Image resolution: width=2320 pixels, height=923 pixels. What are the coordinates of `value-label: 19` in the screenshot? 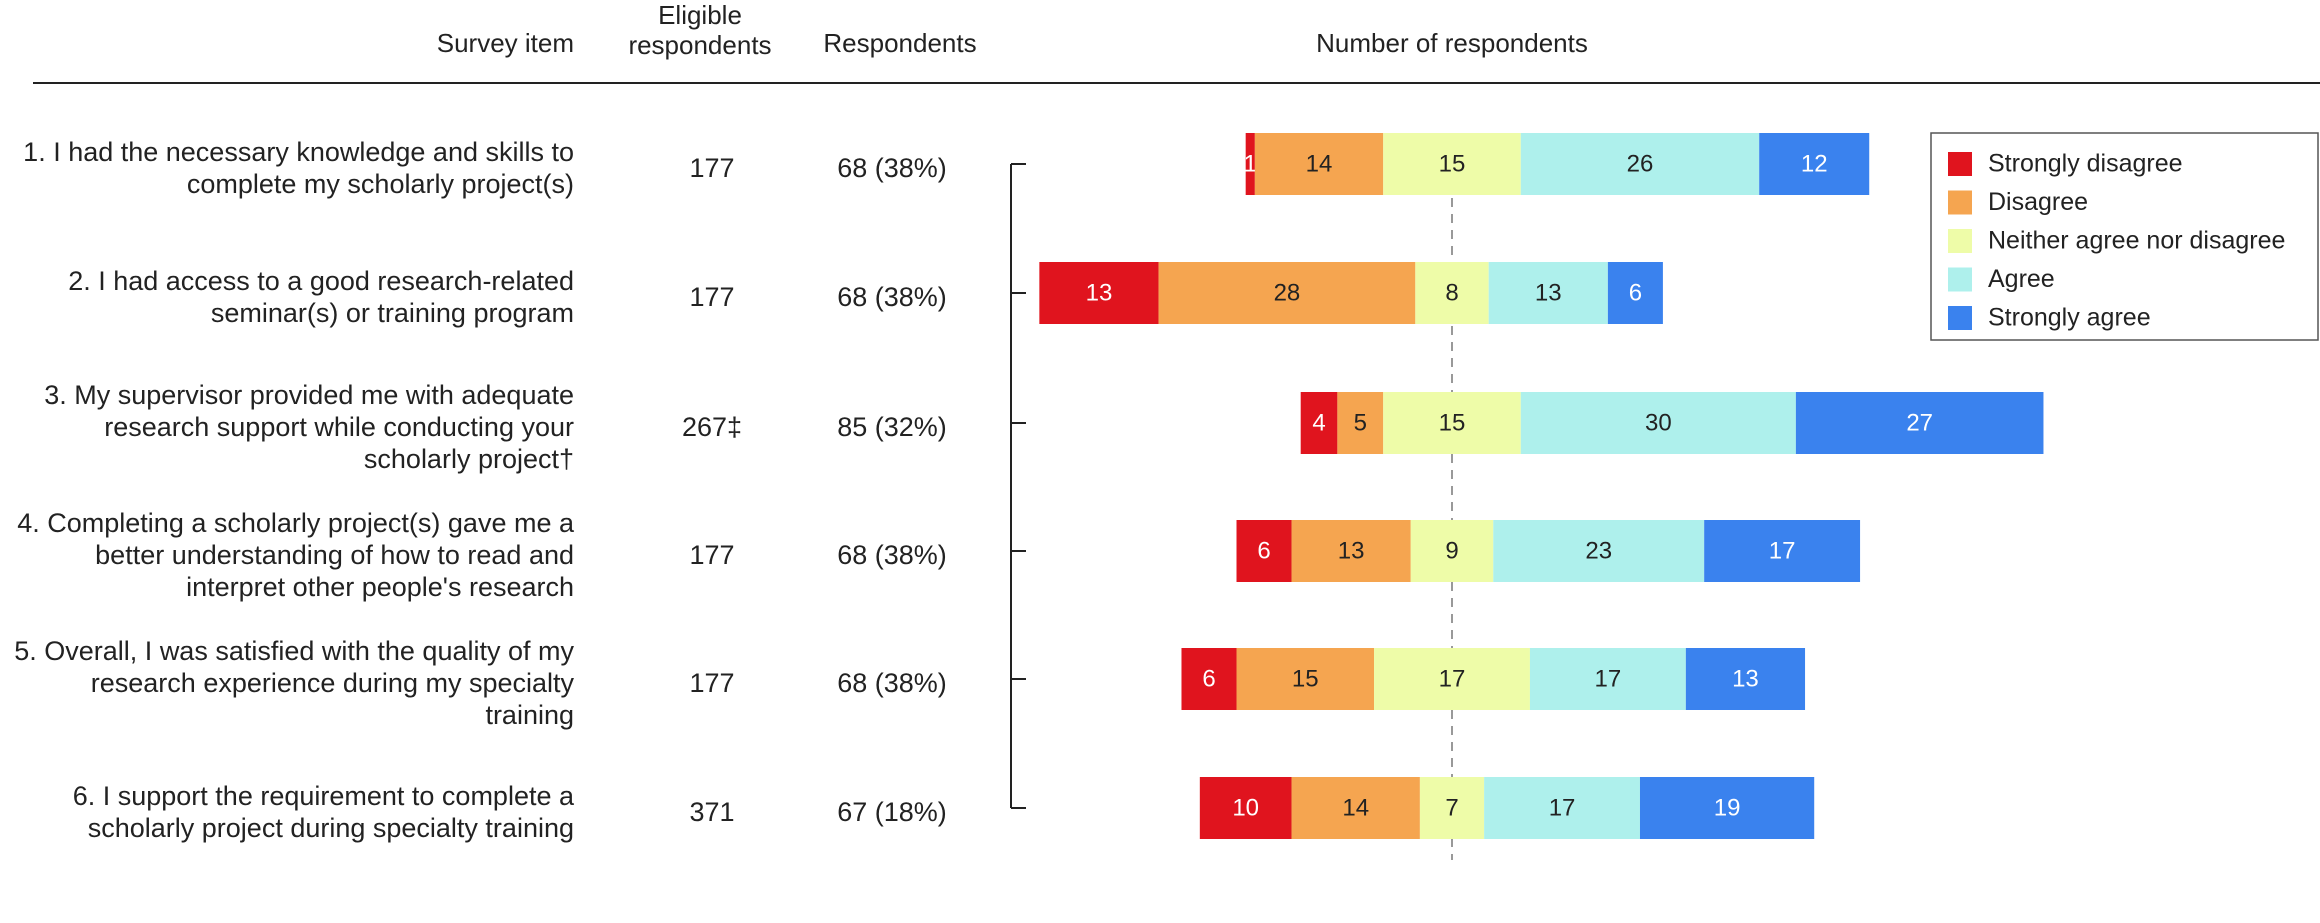 It's located at (1727, 807).